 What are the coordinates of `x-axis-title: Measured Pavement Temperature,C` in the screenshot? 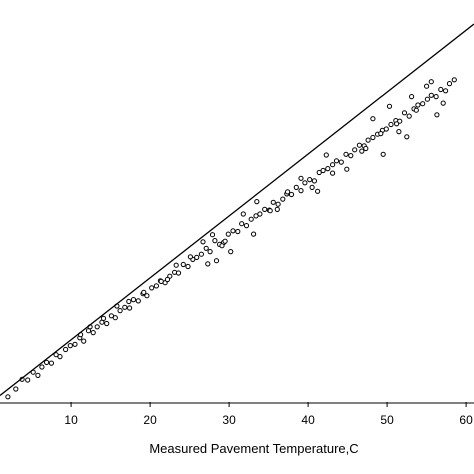 It's located at (253, 448).